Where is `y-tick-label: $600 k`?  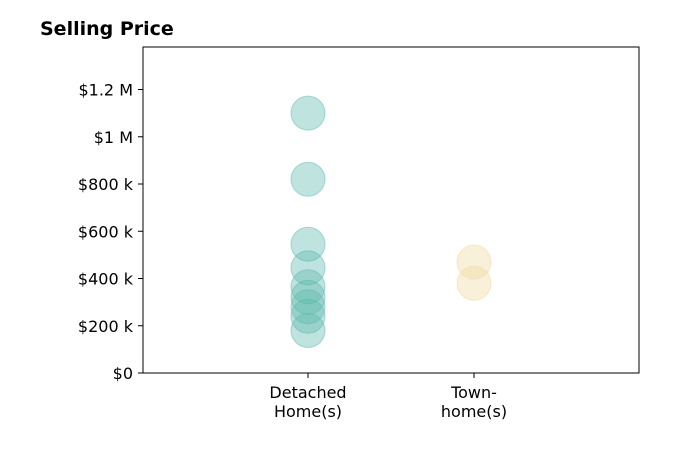 y-tick-label: $600 k is located at coordinates (106, 231).